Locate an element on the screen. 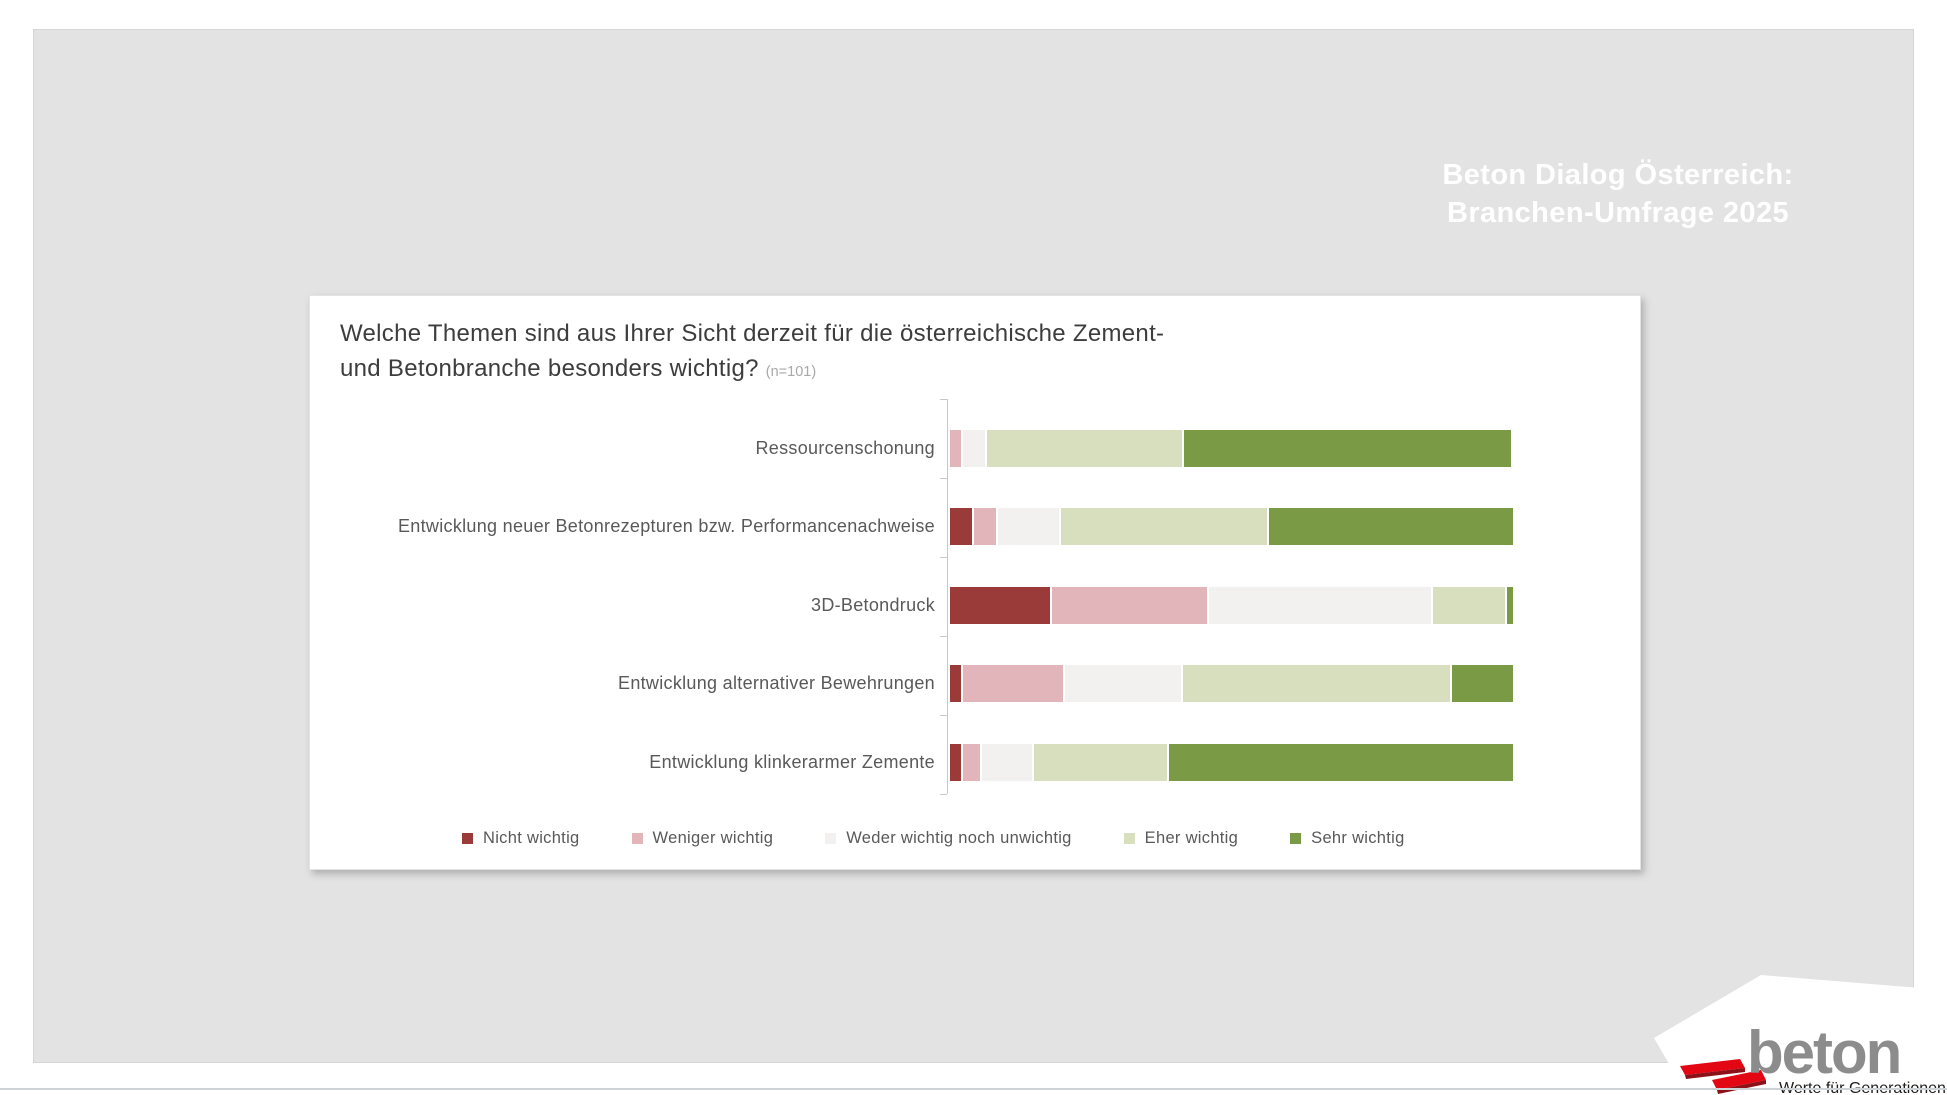 This screenshot has width=1947, height=1095. logo-red-slab-top-edge is located at coordinates (1715, 1073).